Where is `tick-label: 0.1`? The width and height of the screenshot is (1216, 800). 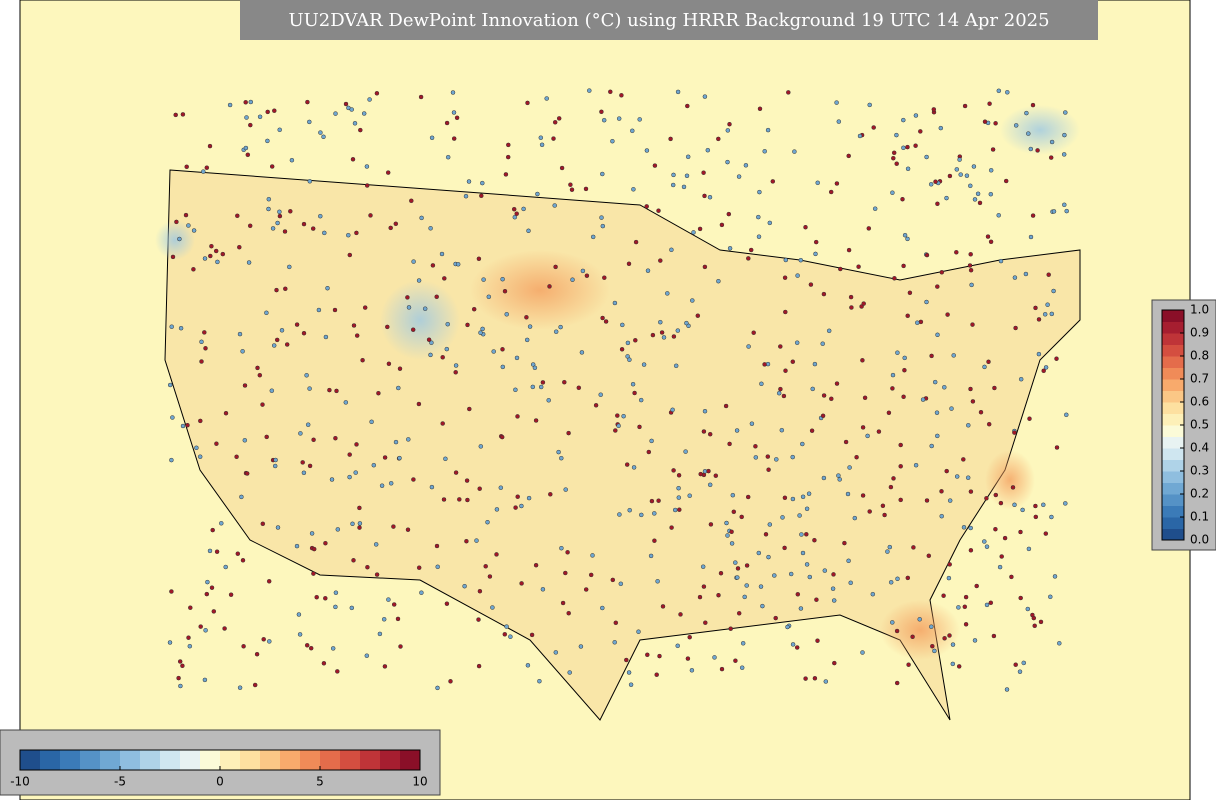
tick-label: 0.1 is located at coordinates (1199, 517).